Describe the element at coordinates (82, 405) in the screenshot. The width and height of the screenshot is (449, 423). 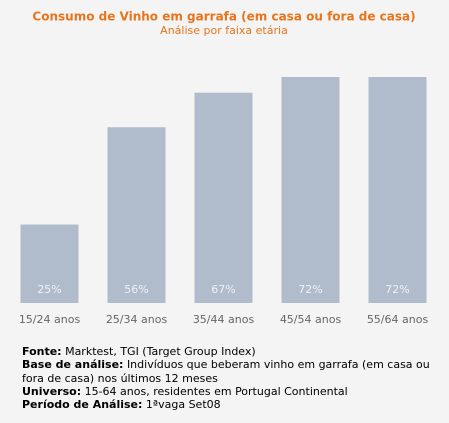
I see `note-label: Período de Análise:` at that location.